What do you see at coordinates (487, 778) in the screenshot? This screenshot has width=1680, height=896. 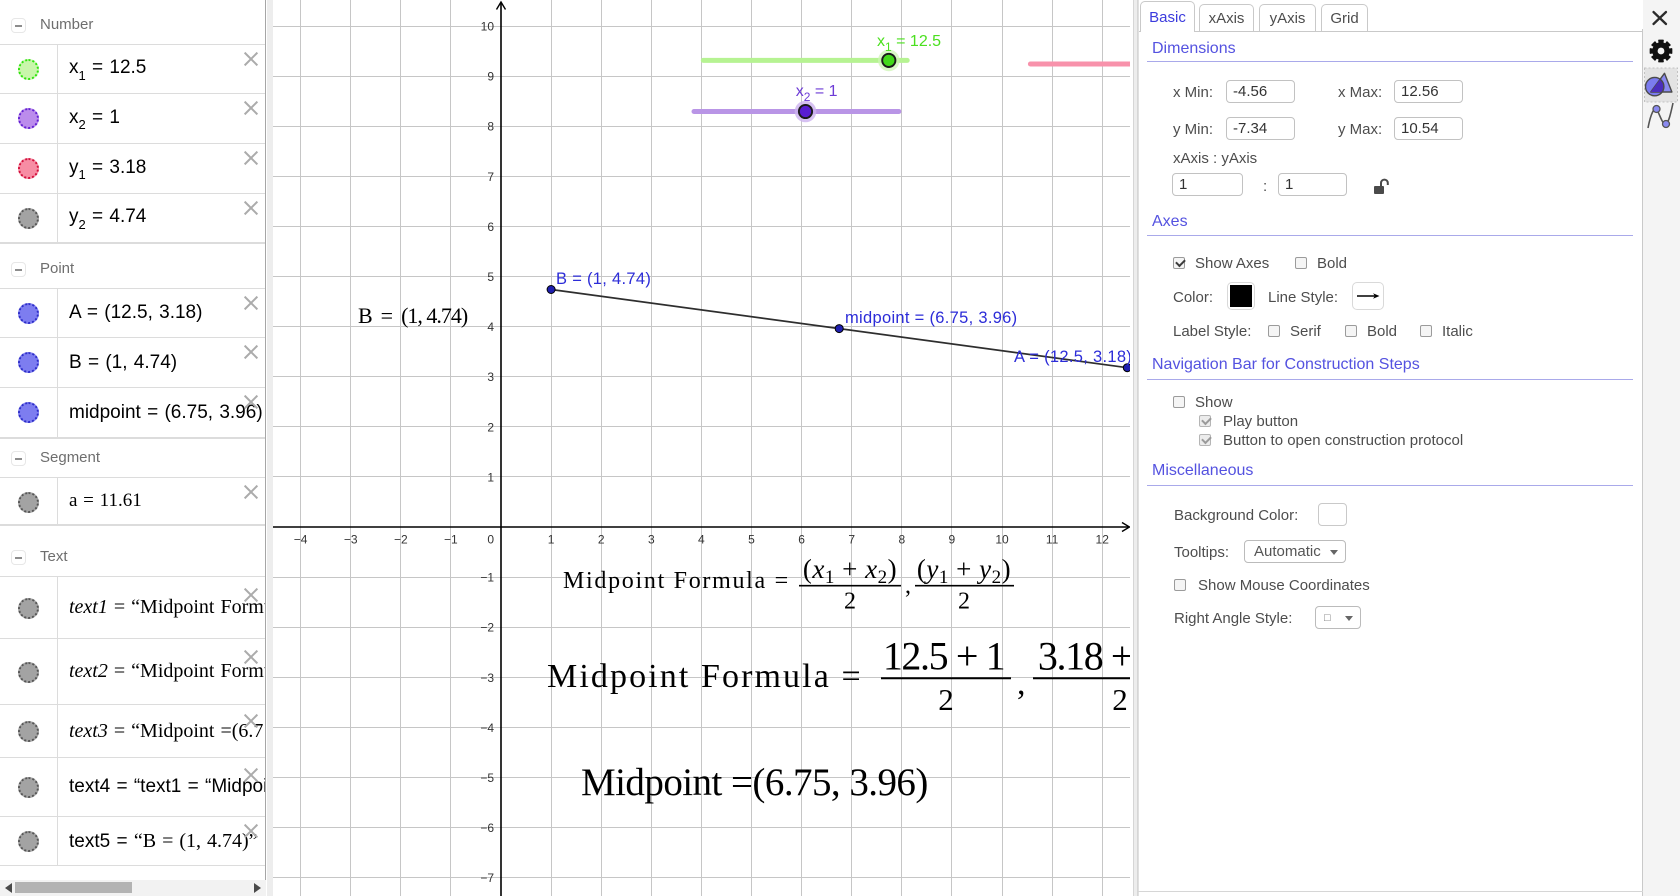 I see `svg-text: −5` at bounding box center [487, 778].